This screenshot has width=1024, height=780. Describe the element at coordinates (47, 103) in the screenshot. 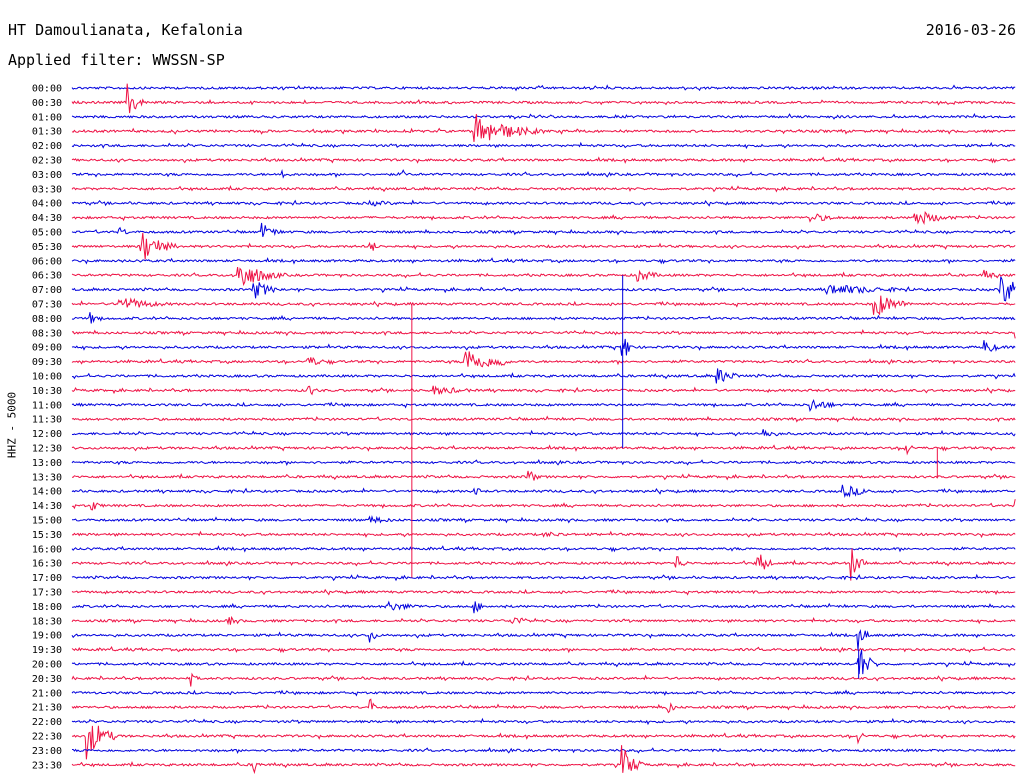

I see `row-label: 00:30` at that location.